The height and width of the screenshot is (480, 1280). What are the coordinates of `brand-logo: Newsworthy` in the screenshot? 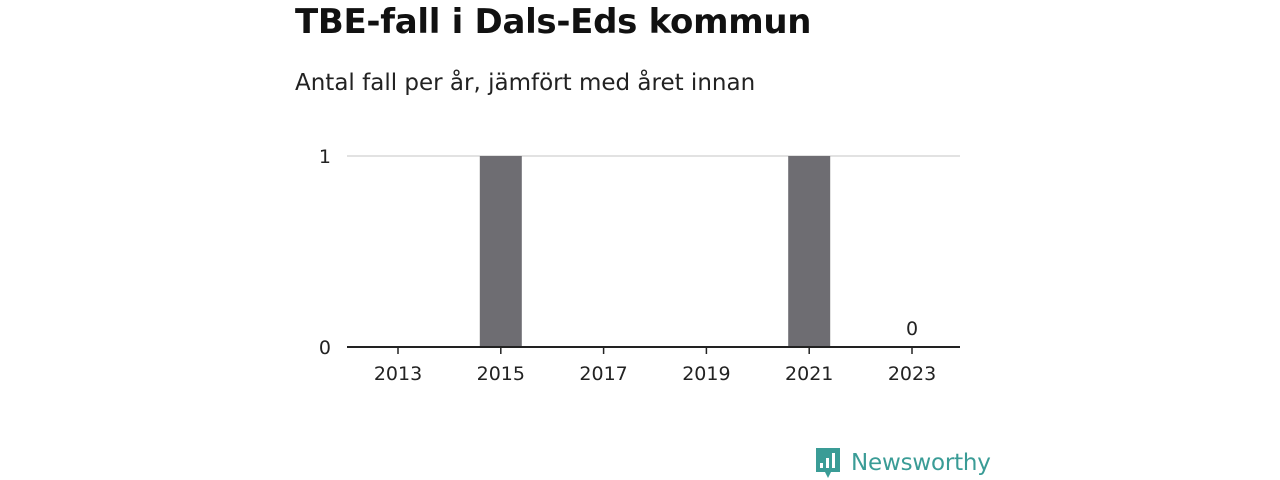 It's located at (902, 463).